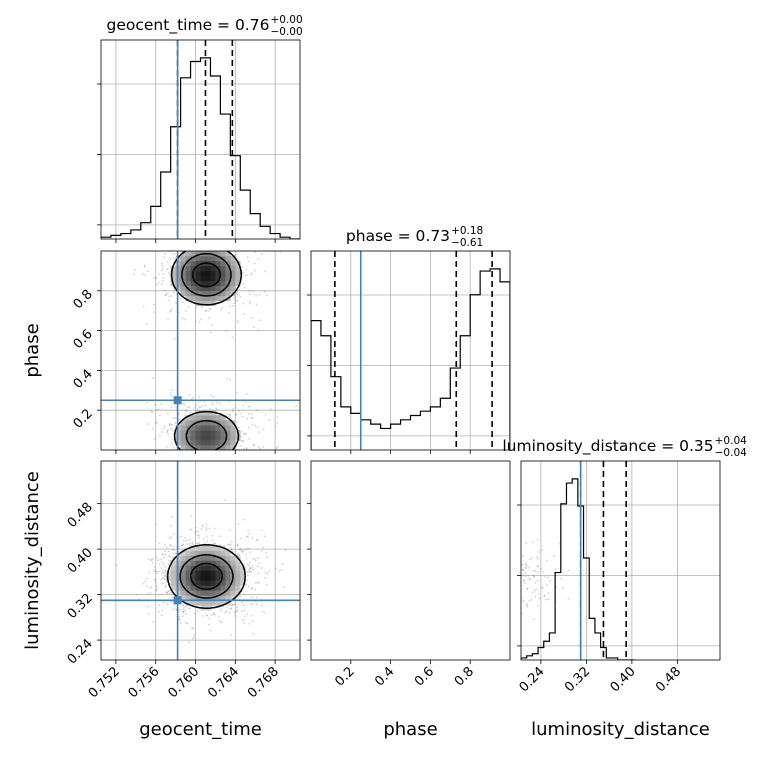  I want to click on hist-panel-geocent_time, so click(200, 139).